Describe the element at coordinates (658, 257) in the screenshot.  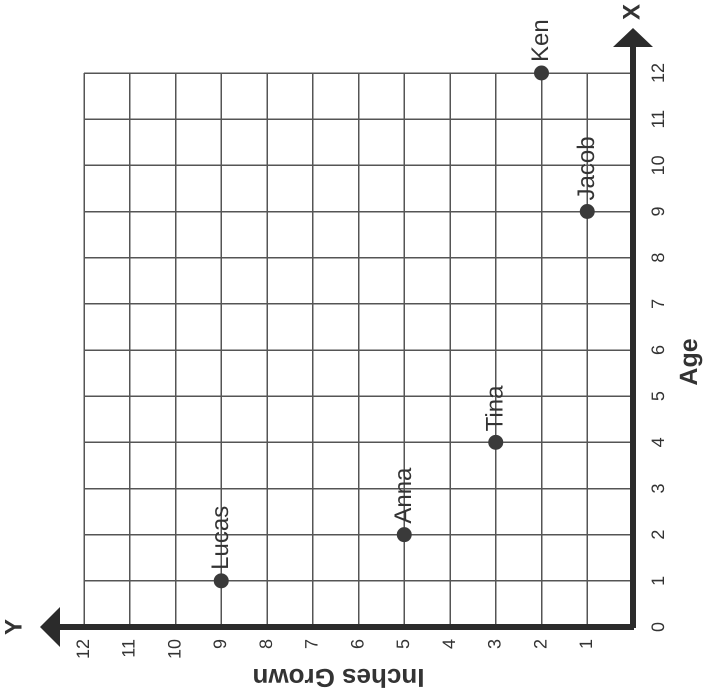
I see `y-tick-label: 8` at that location.